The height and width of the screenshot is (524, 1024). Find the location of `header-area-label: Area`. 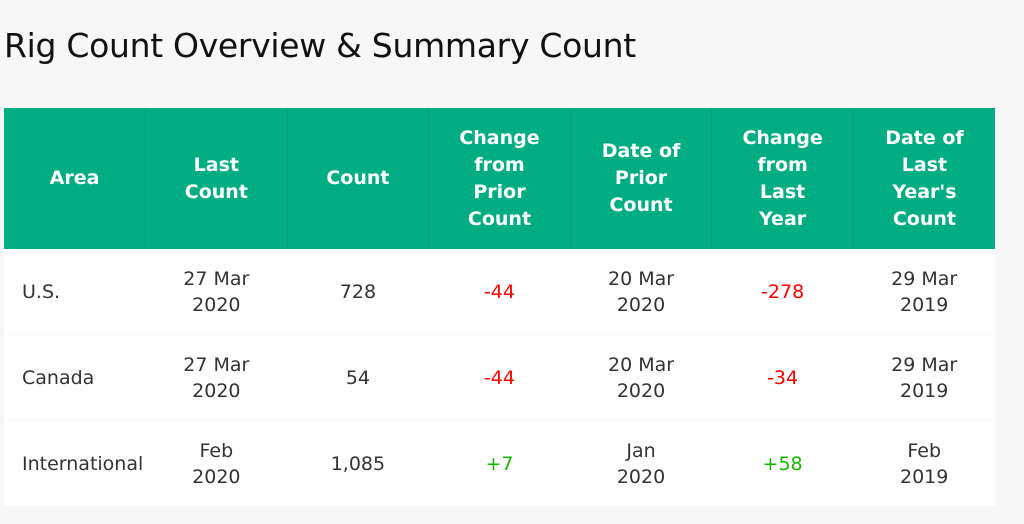

header-area-label: Area is located at coordinates (74, 178).